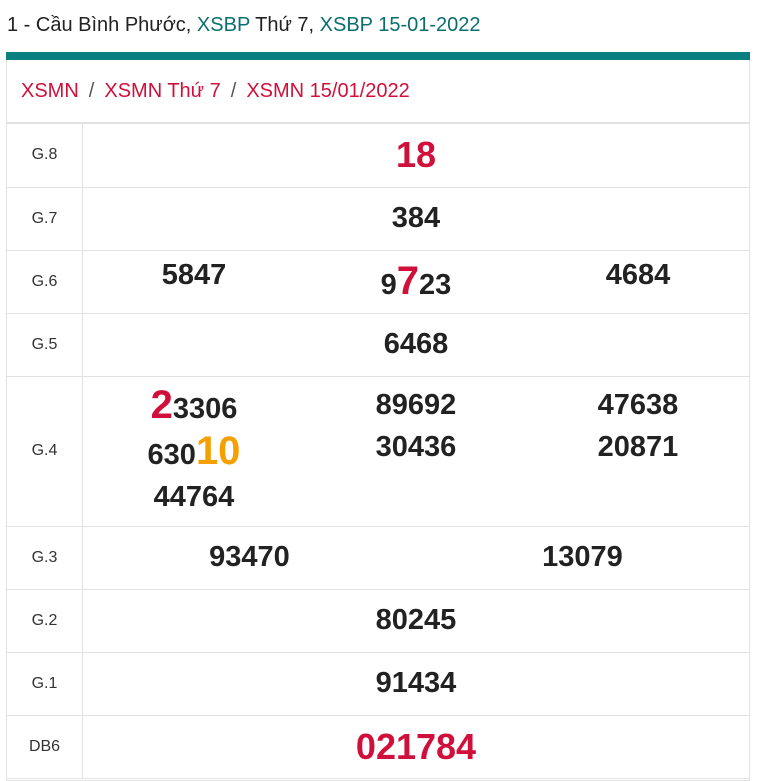 The width and height of the screenshot is (758, 781). I want to click on prize-value: 384, so click(415, 219).